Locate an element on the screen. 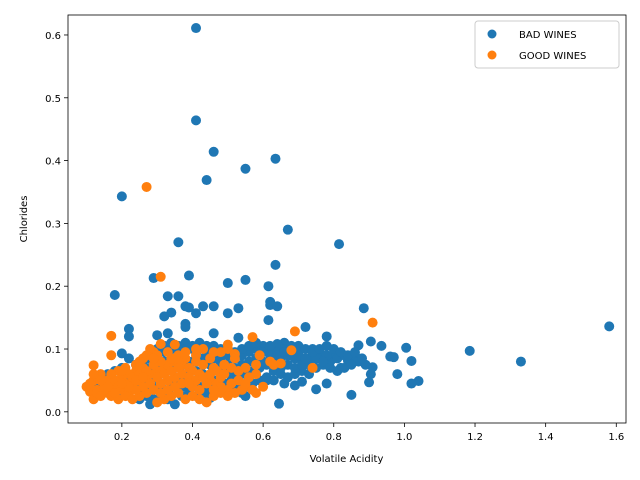 The image size is (640, 480). y-tick-label: 0.6 is located at coordinates (53, 36).